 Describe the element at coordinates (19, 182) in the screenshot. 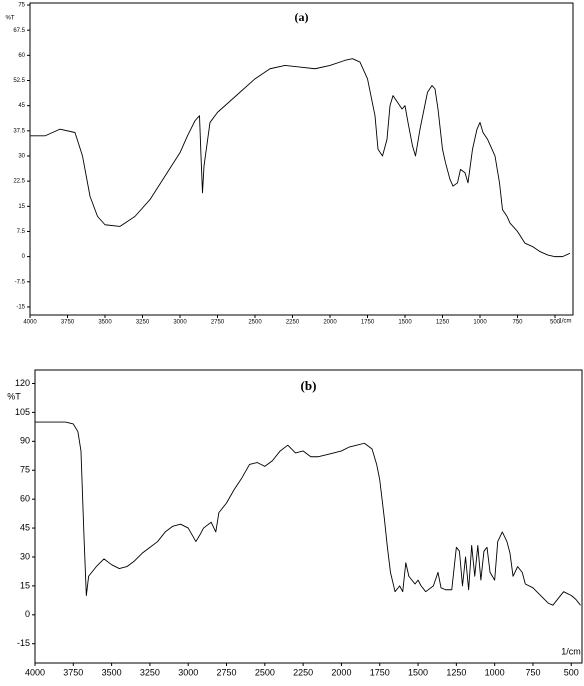

I see `y-tick-label: 22.5` at that location.